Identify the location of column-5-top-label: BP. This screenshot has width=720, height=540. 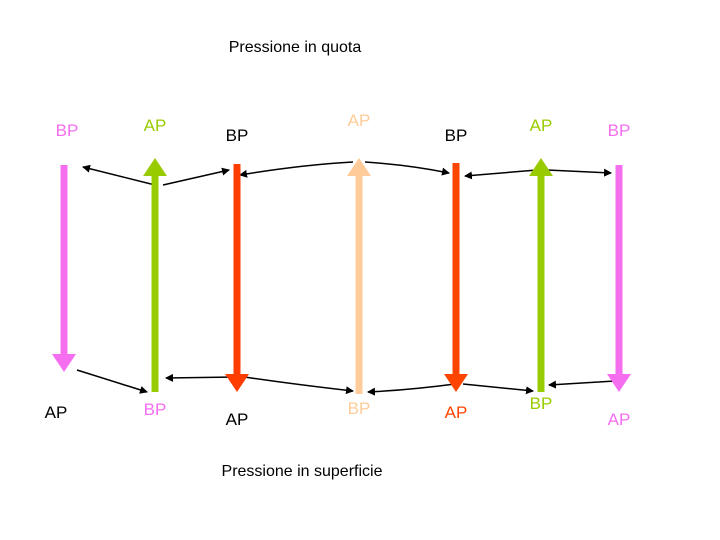
(456, 135).